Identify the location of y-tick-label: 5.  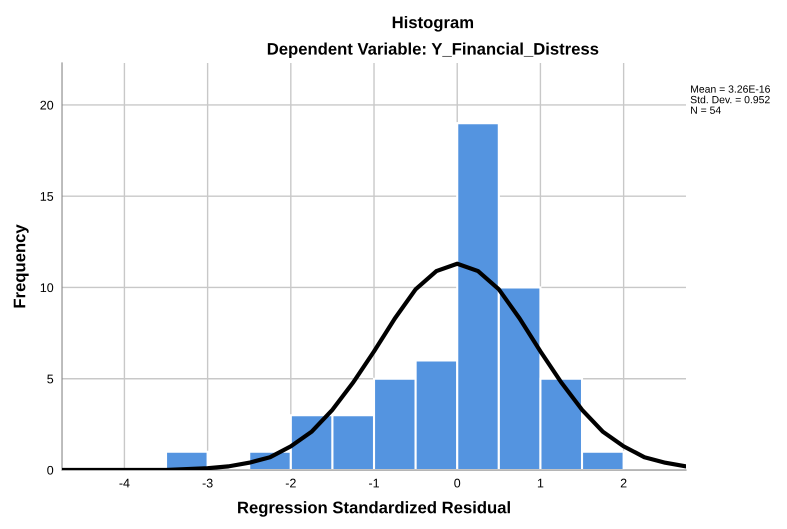
(50, 379).